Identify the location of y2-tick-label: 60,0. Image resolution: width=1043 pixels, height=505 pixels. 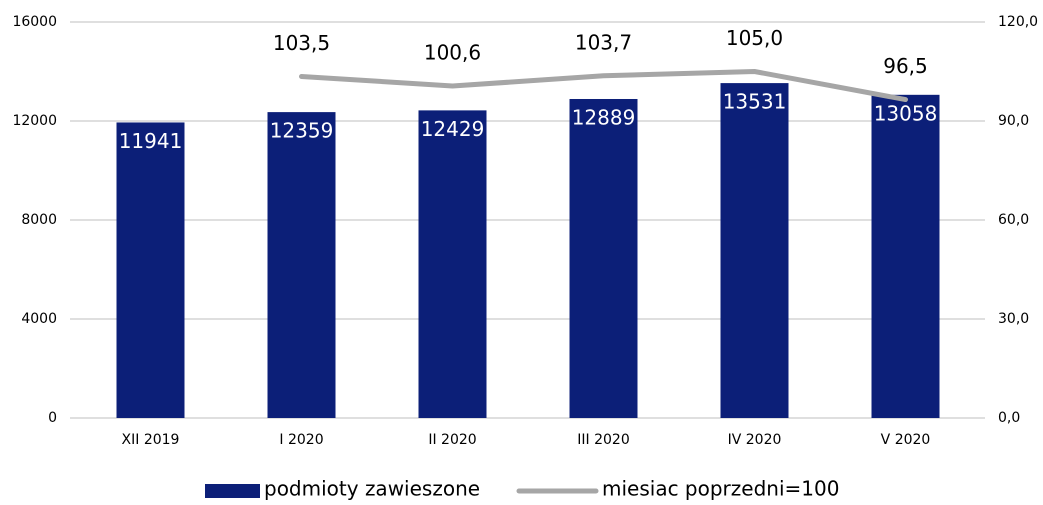
(1013, 220).